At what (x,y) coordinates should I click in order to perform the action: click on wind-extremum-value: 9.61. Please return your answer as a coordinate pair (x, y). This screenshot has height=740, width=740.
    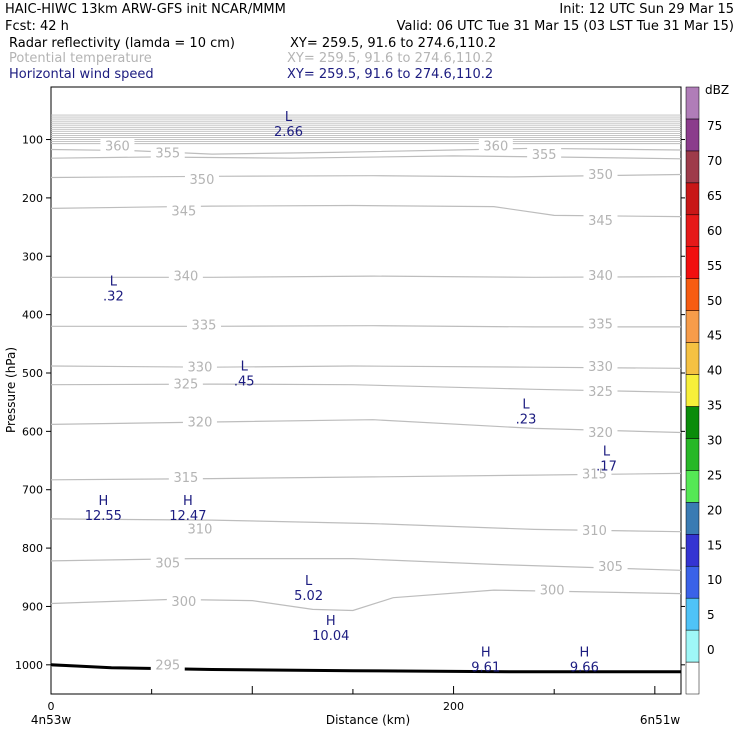
    Looking at the image, I should click on (485, 668).